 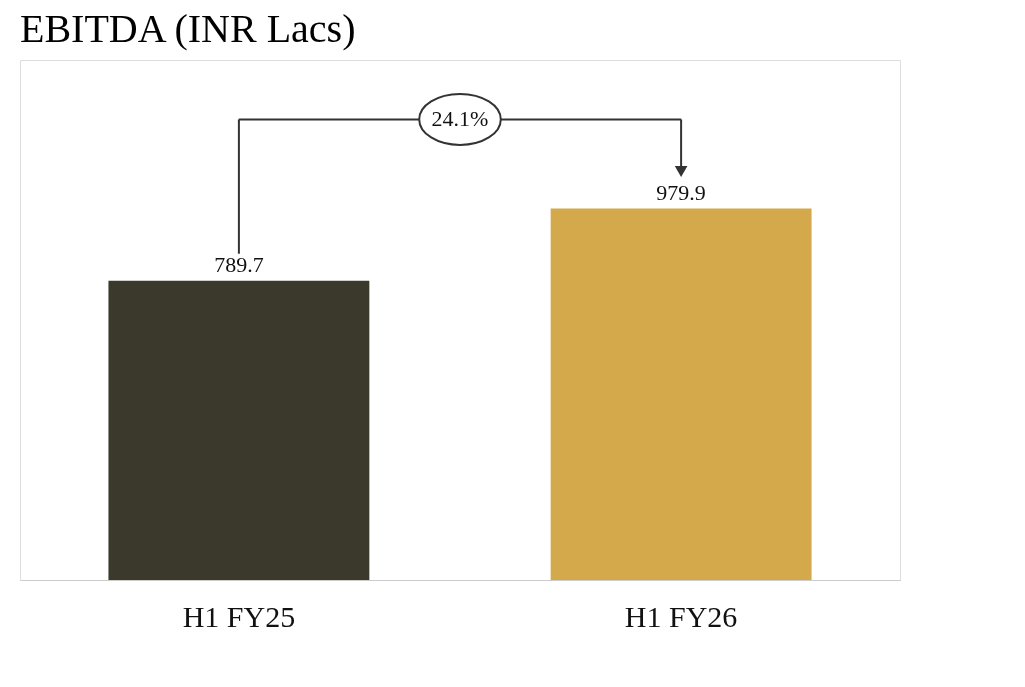 What do you see at coordinates (681, 192) in the screenshot?
I see `data-label: 979.9` at bounding box center [681, 192].